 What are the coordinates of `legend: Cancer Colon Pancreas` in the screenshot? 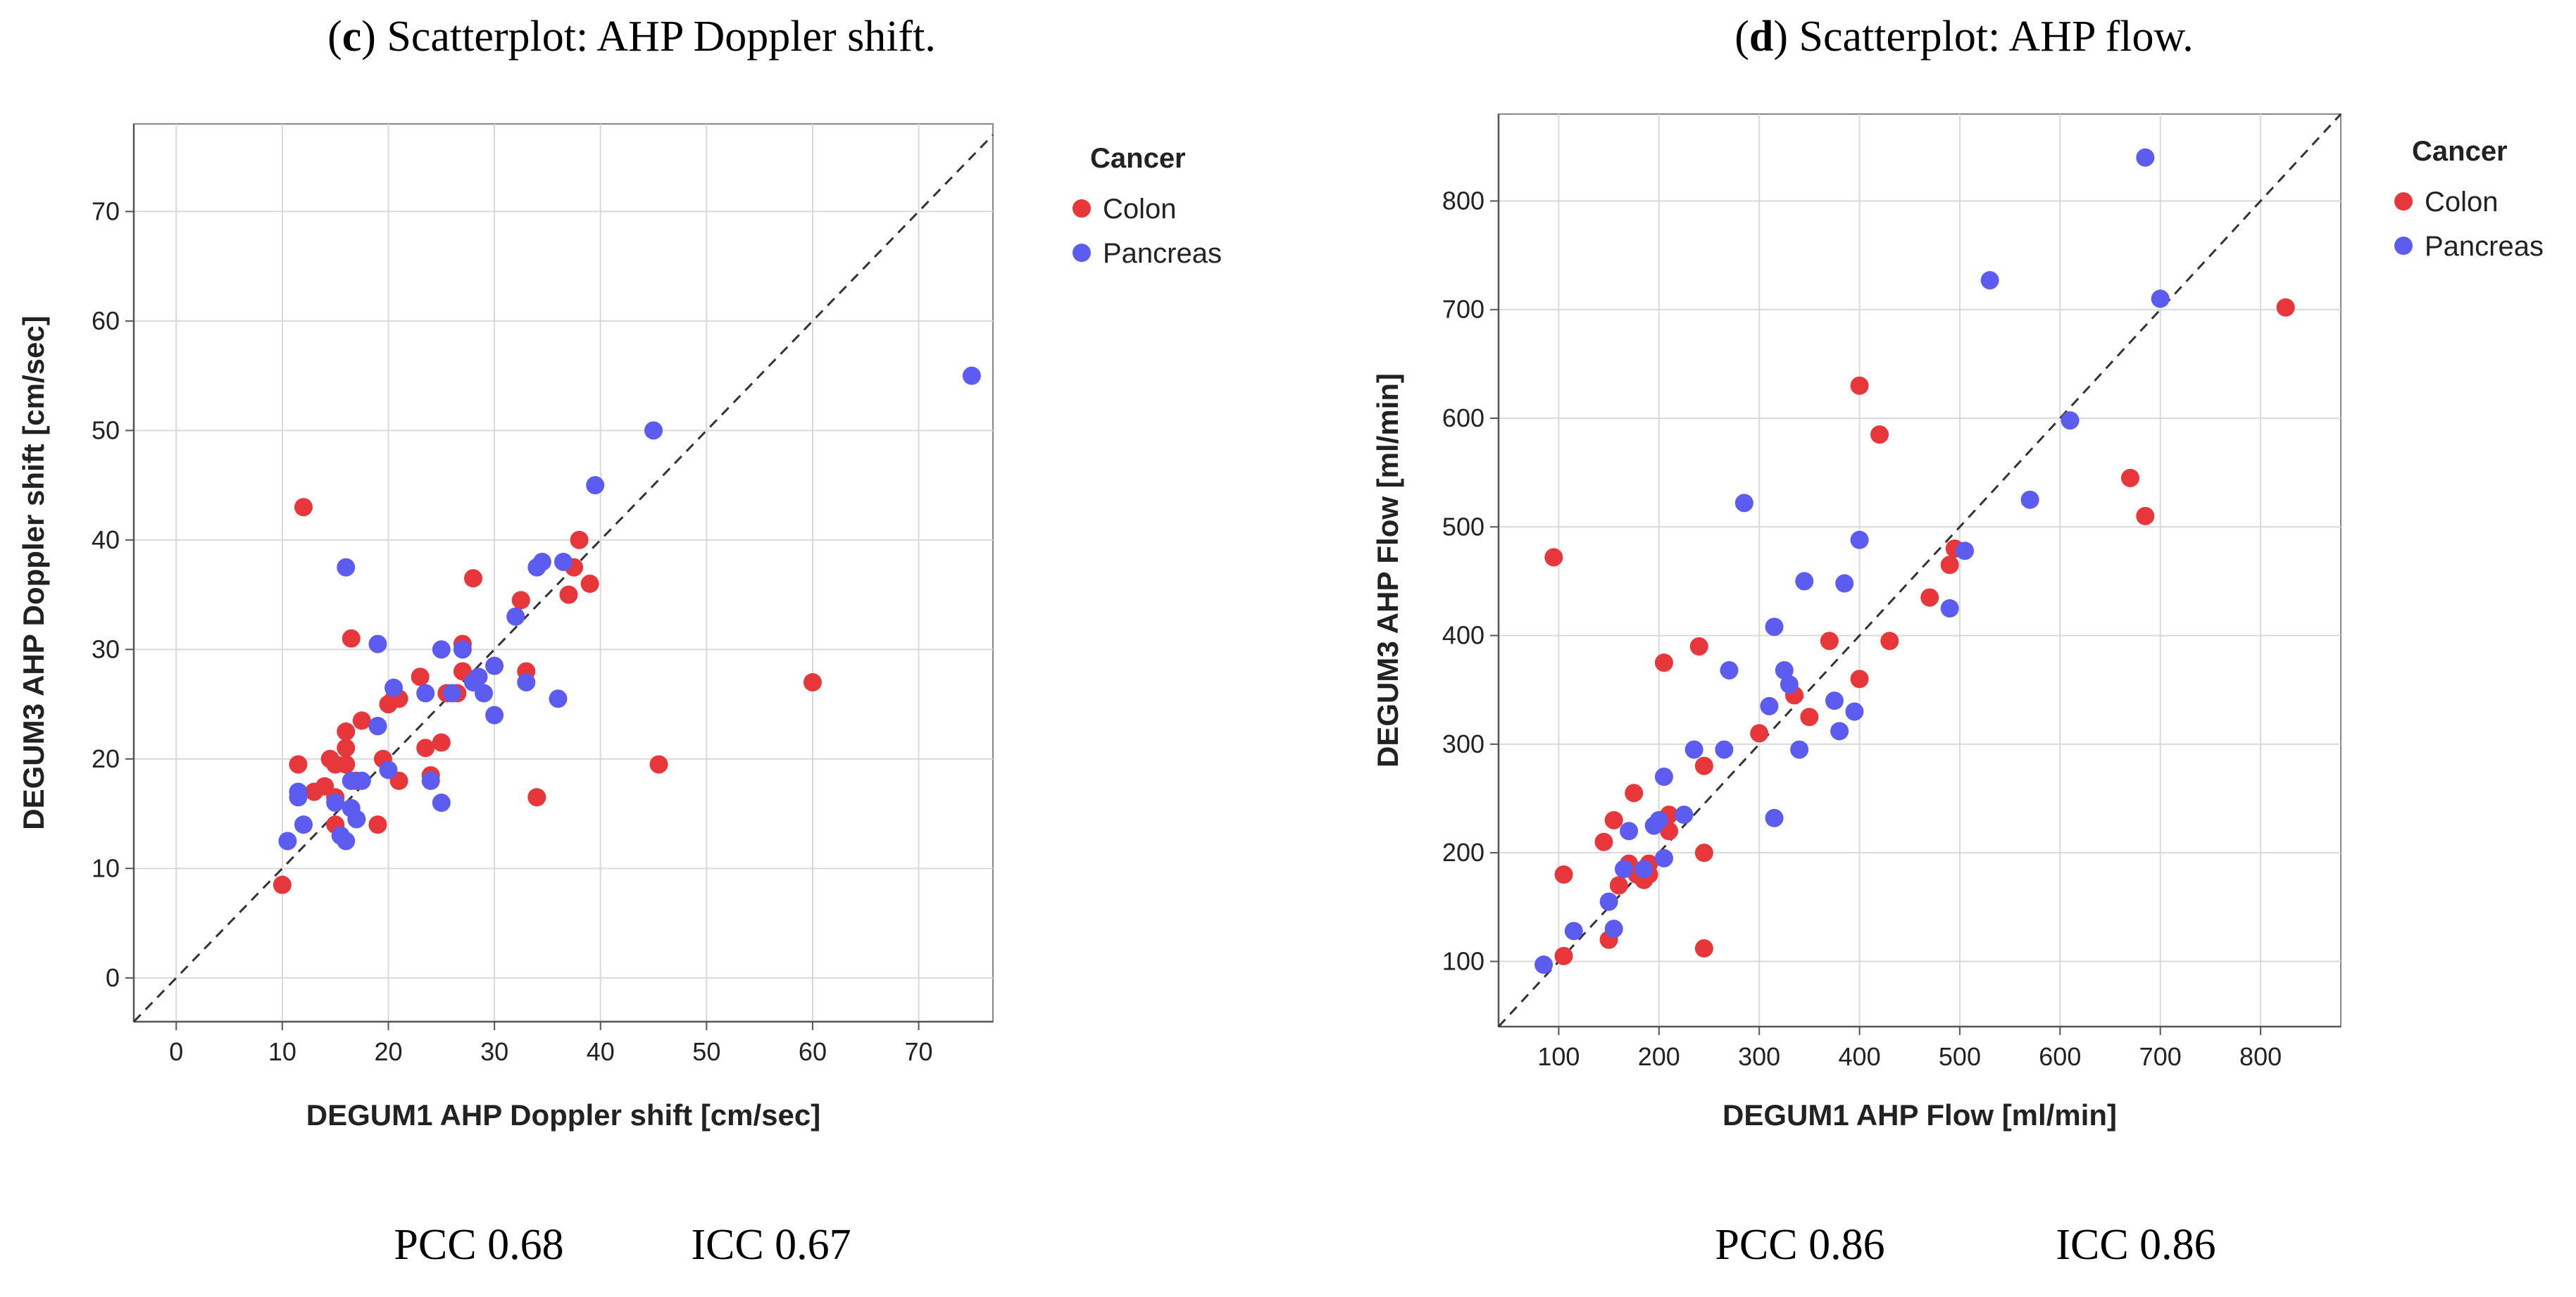 It's located at (2469, 199).